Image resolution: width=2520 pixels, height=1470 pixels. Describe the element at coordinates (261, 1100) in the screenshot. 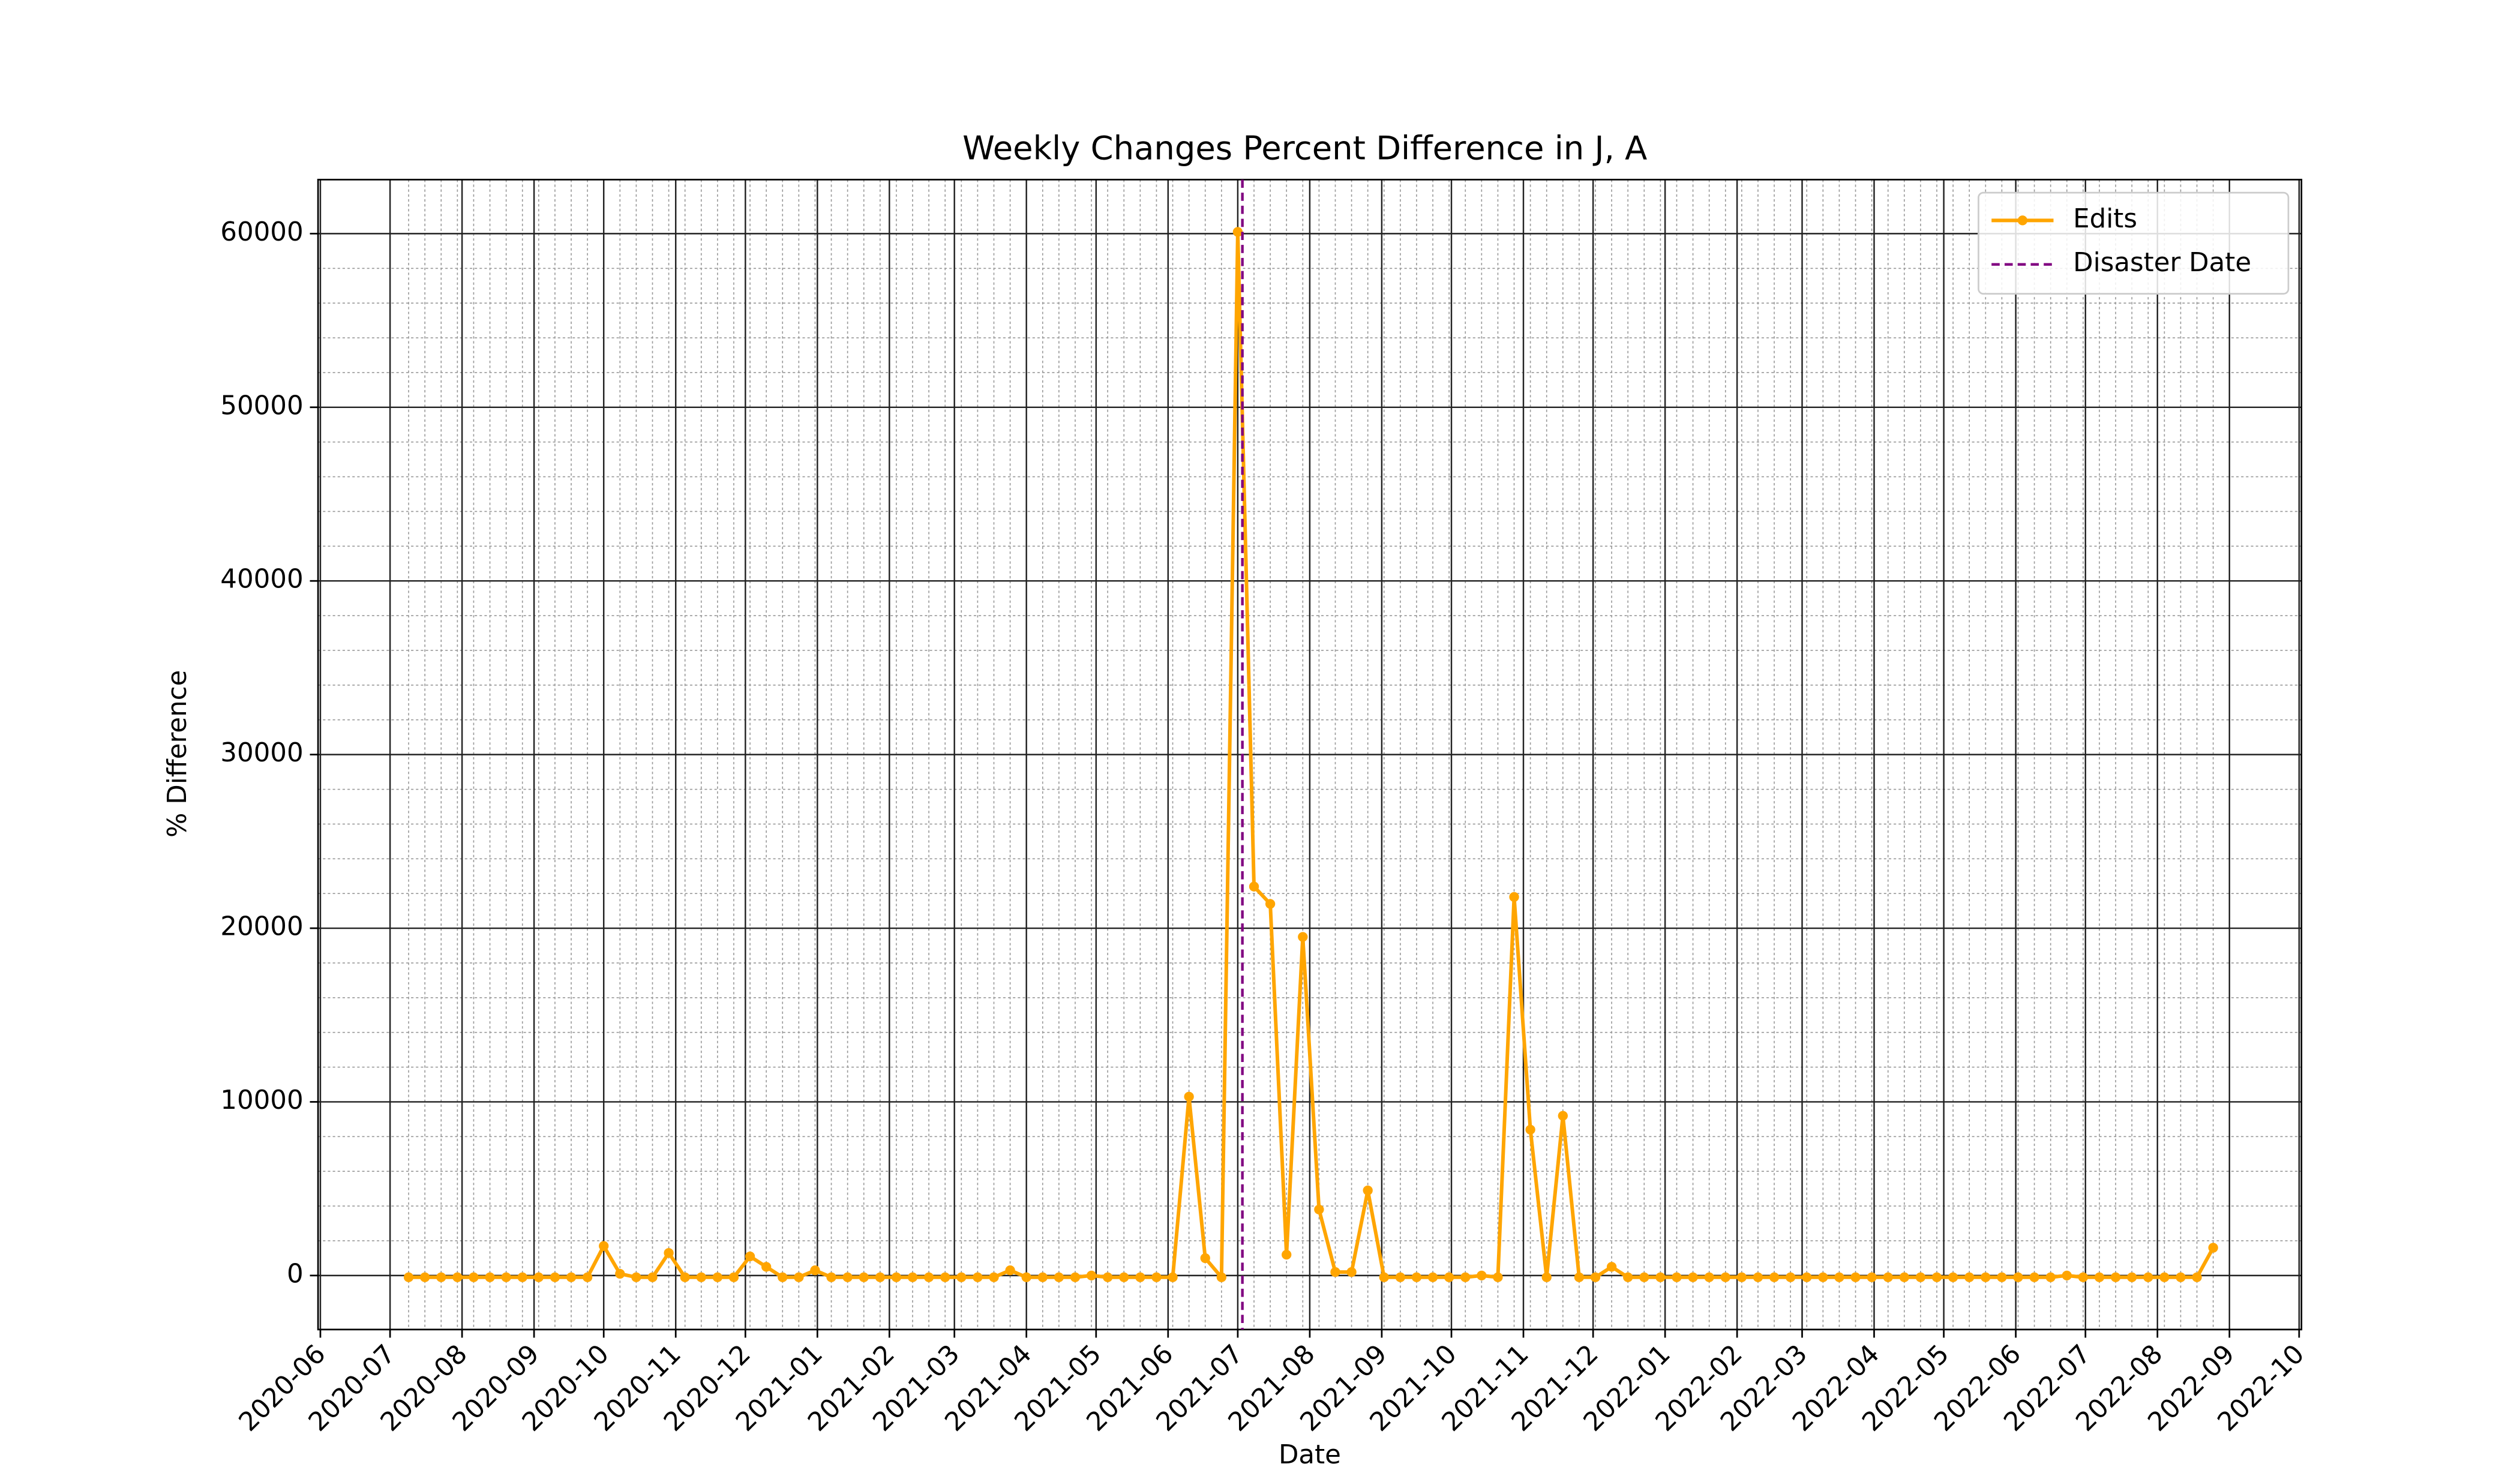

I see `y-tick-label: 10000` at that location.